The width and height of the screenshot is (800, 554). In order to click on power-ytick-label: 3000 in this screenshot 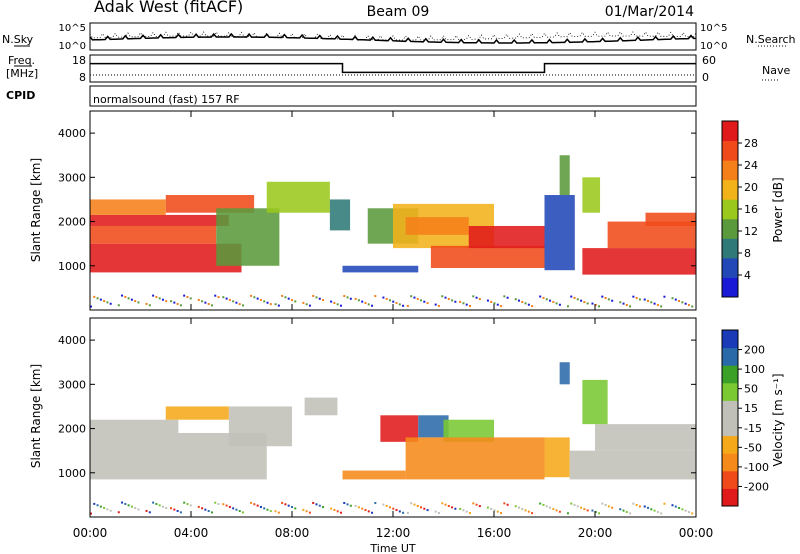, I will do `click(72, 177)`.